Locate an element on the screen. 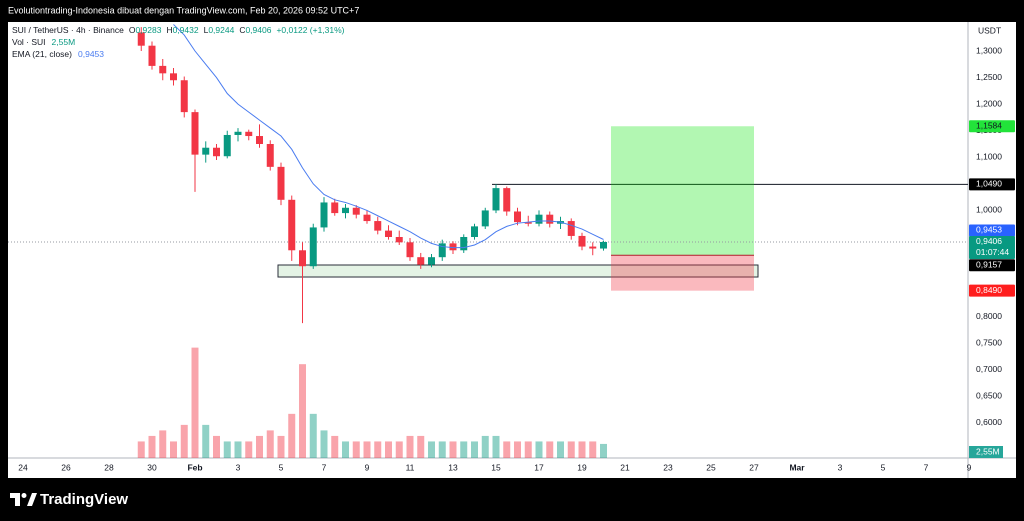 The image size is (1024, 521). y-tick-label: 1,2500 is located at coordinates (989, 77).